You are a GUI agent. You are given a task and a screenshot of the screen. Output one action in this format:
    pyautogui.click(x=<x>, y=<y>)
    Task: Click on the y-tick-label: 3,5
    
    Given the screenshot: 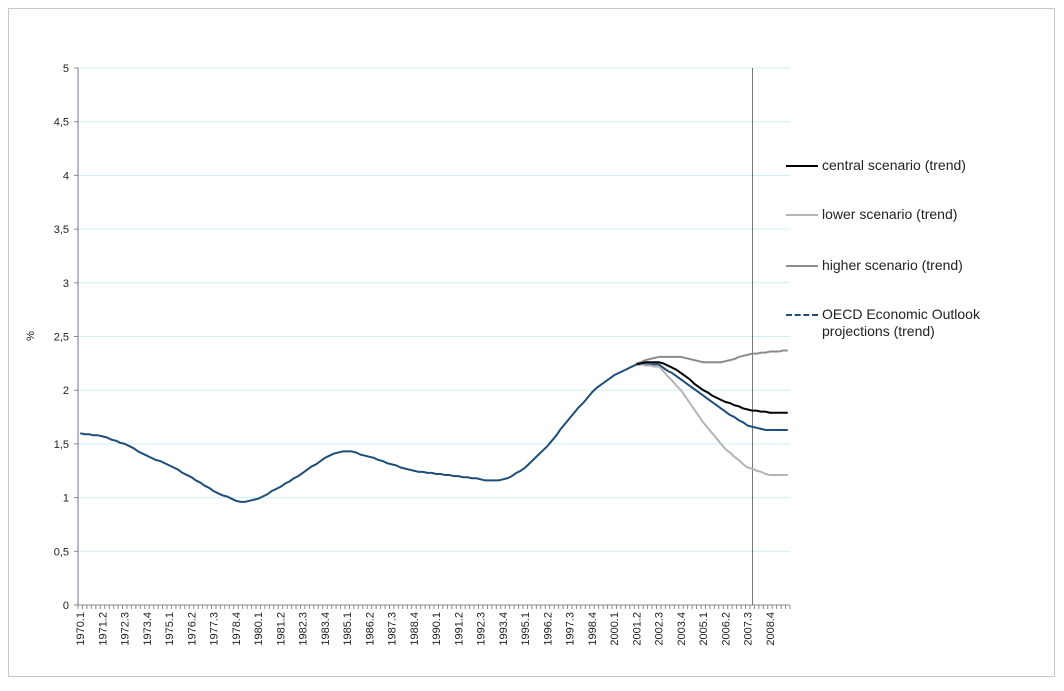 What is the action you would take?
    pyautogui.click(x=61, y=230)
    